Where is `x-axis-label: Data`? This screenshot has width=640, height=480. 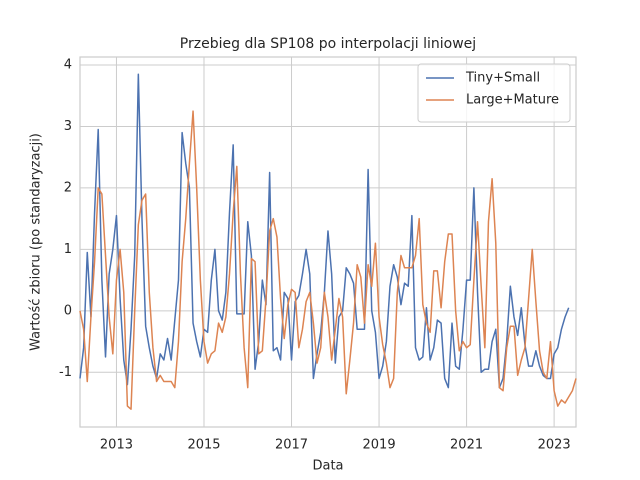 x-axis-label: Data is located at coordinates (327, 466).